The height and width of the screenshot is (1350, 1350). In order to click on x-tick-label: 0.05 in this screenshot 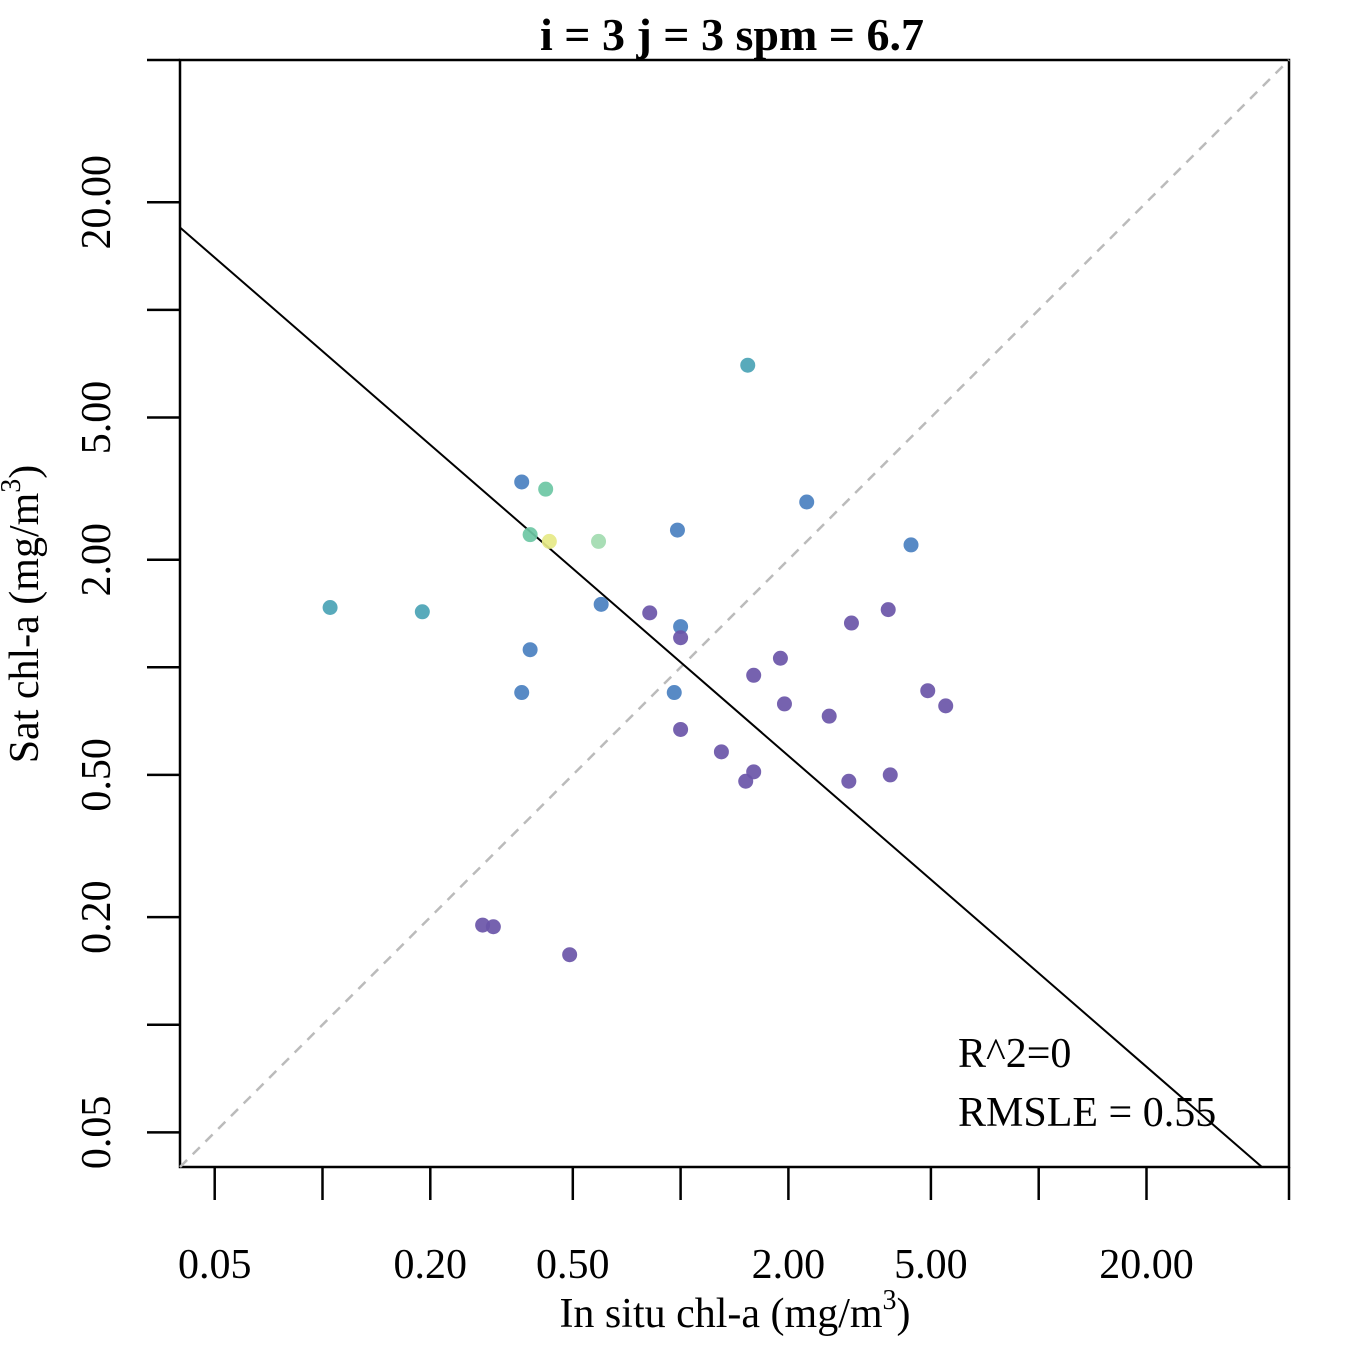, I will do `click(215, 1265)`.